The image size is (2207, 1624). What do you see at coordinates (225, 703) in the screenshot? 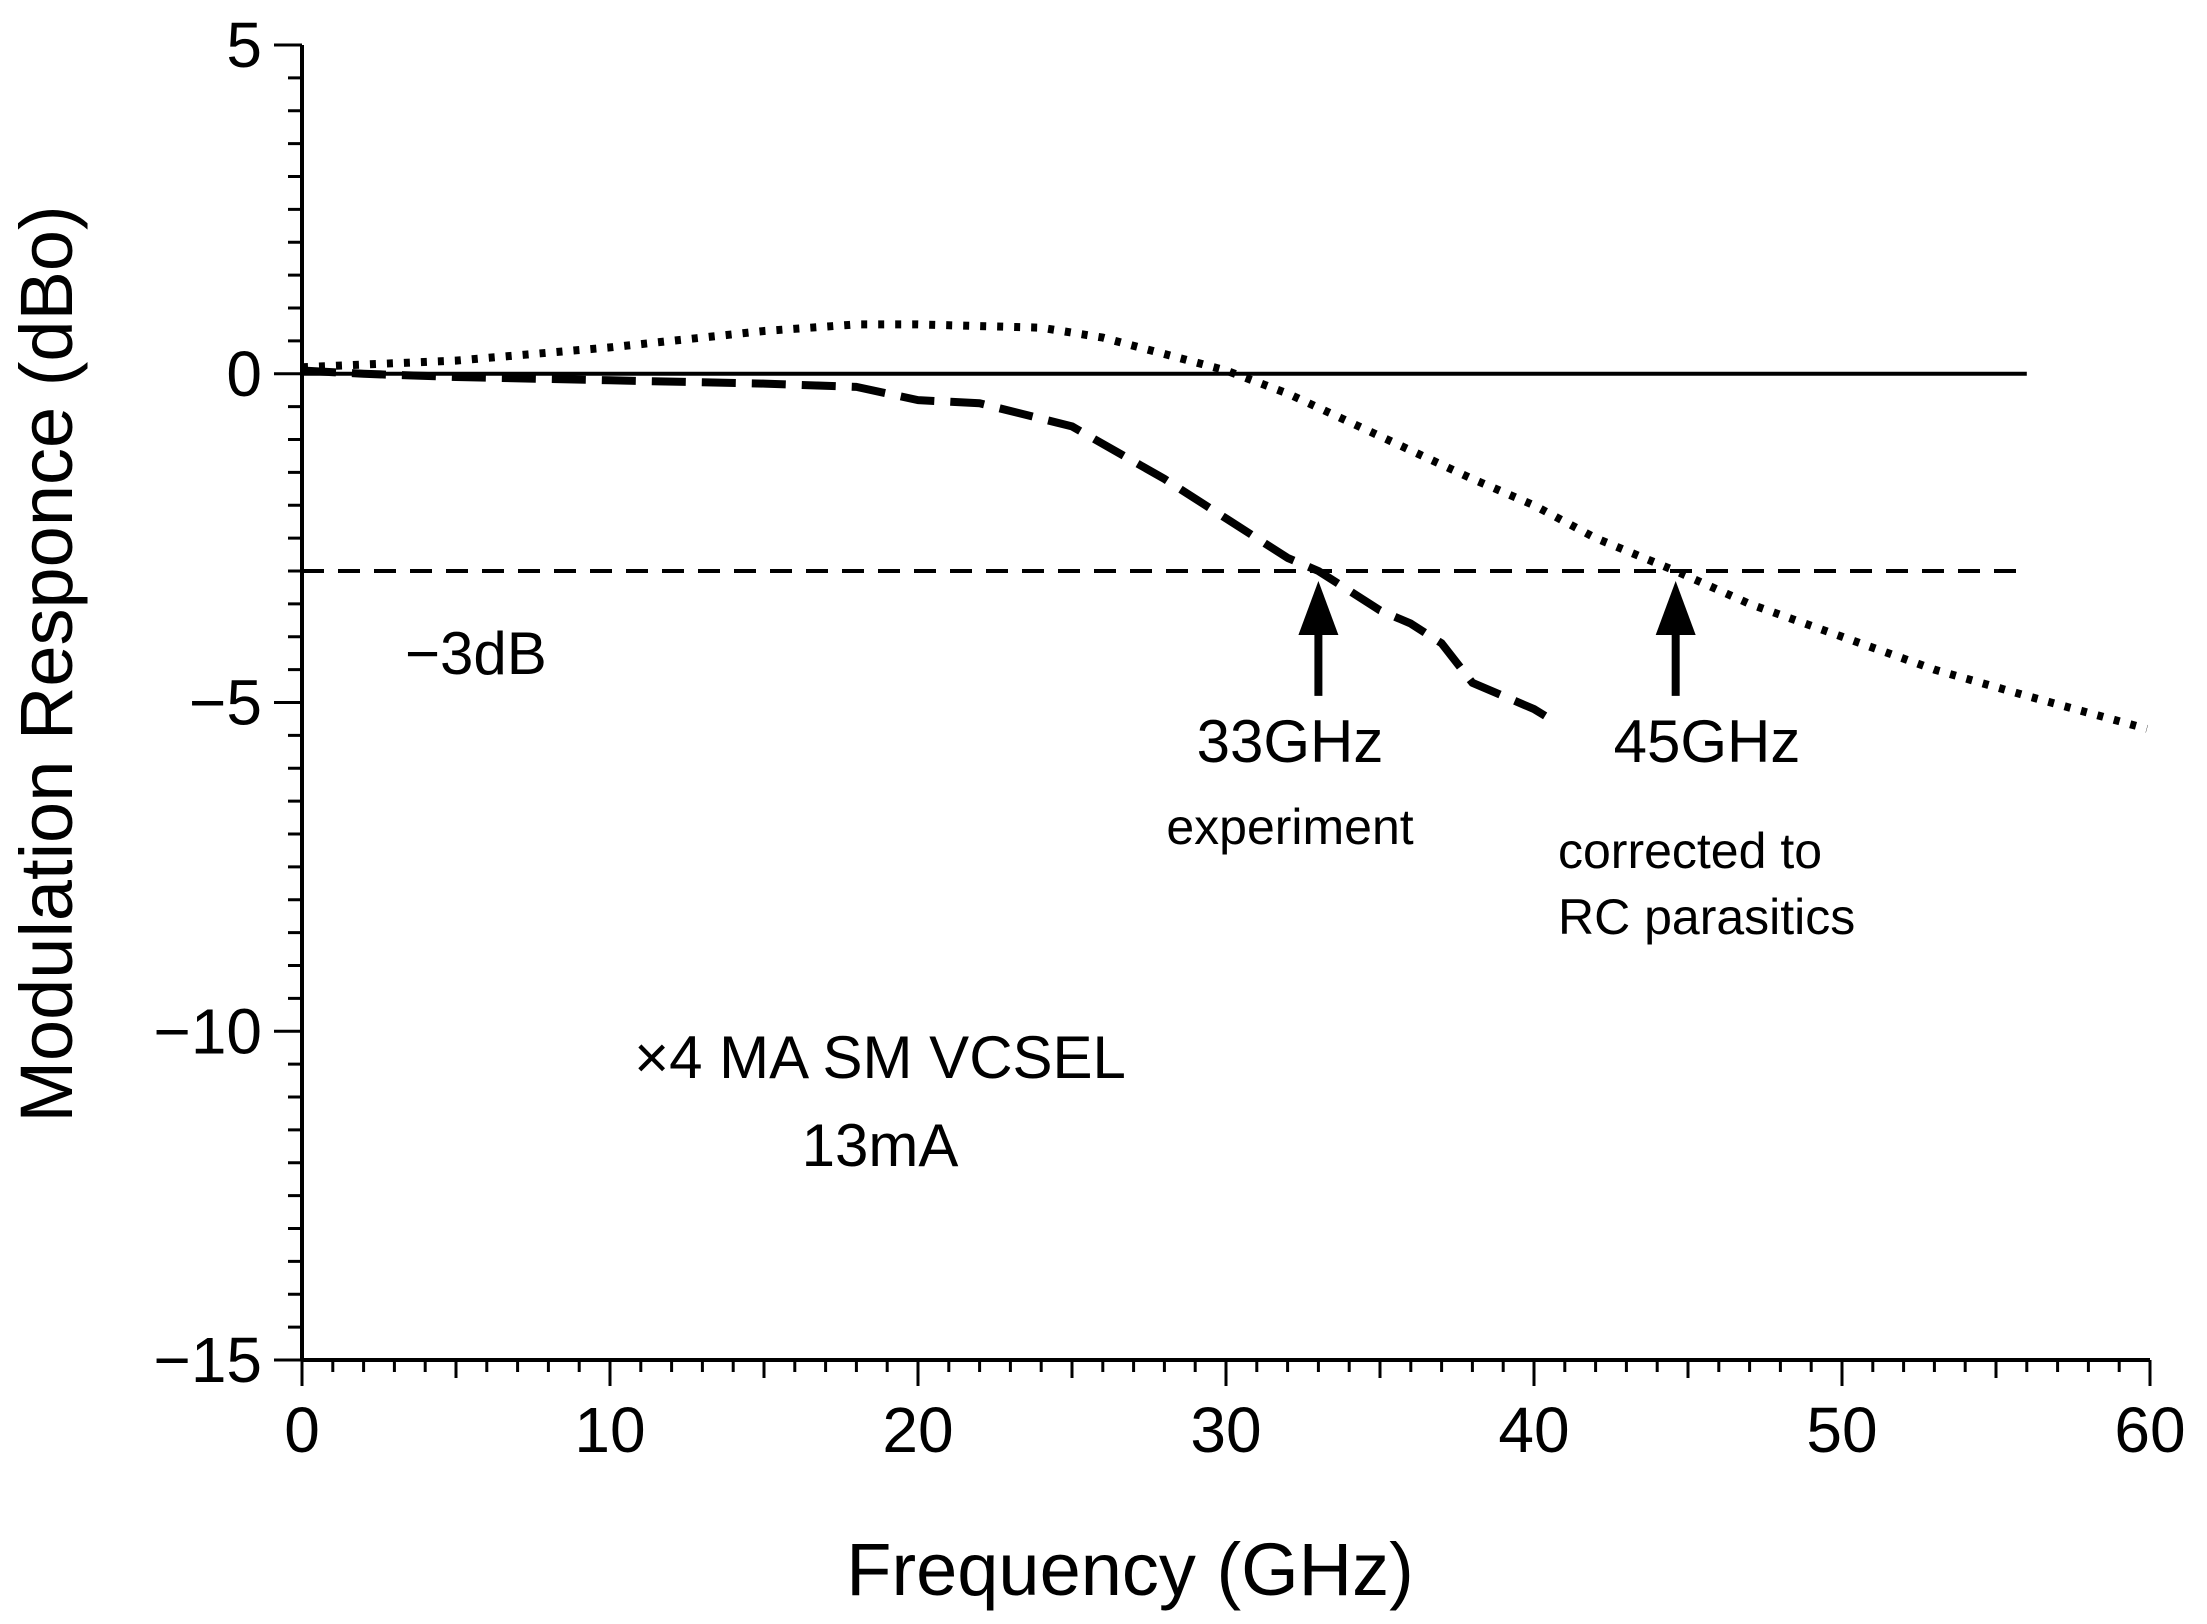
I see `y-tick-label: −5` at bounding box center [225, 703].